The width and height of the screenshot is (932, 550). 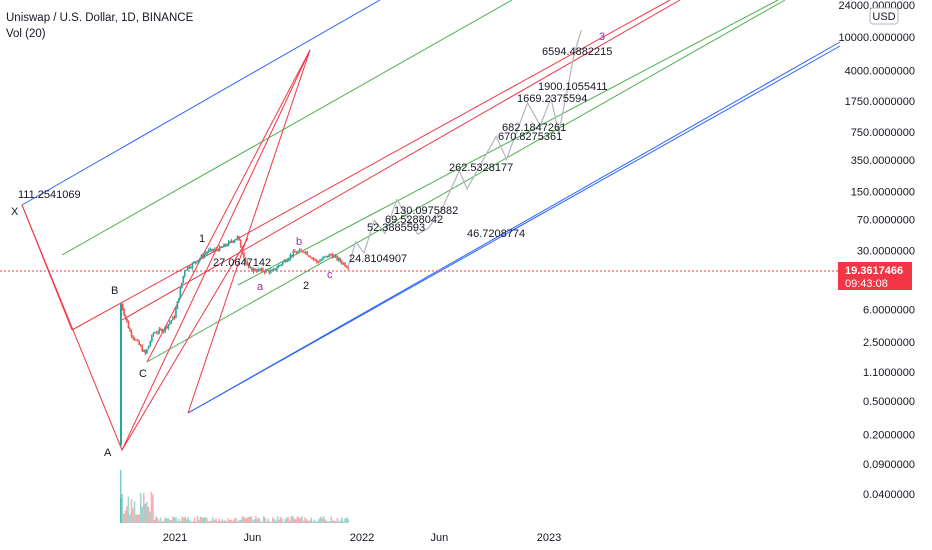 I want to click on annotation-46: 46.7208774, so click(x=496, y=234).